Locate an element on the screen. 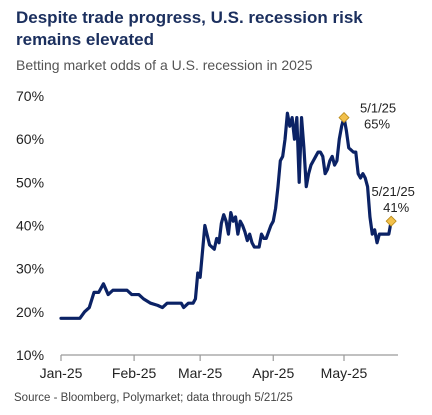 This screenshot has height=415, width=432. x-tick-label: May-25 is located at coordinates (344, 373).